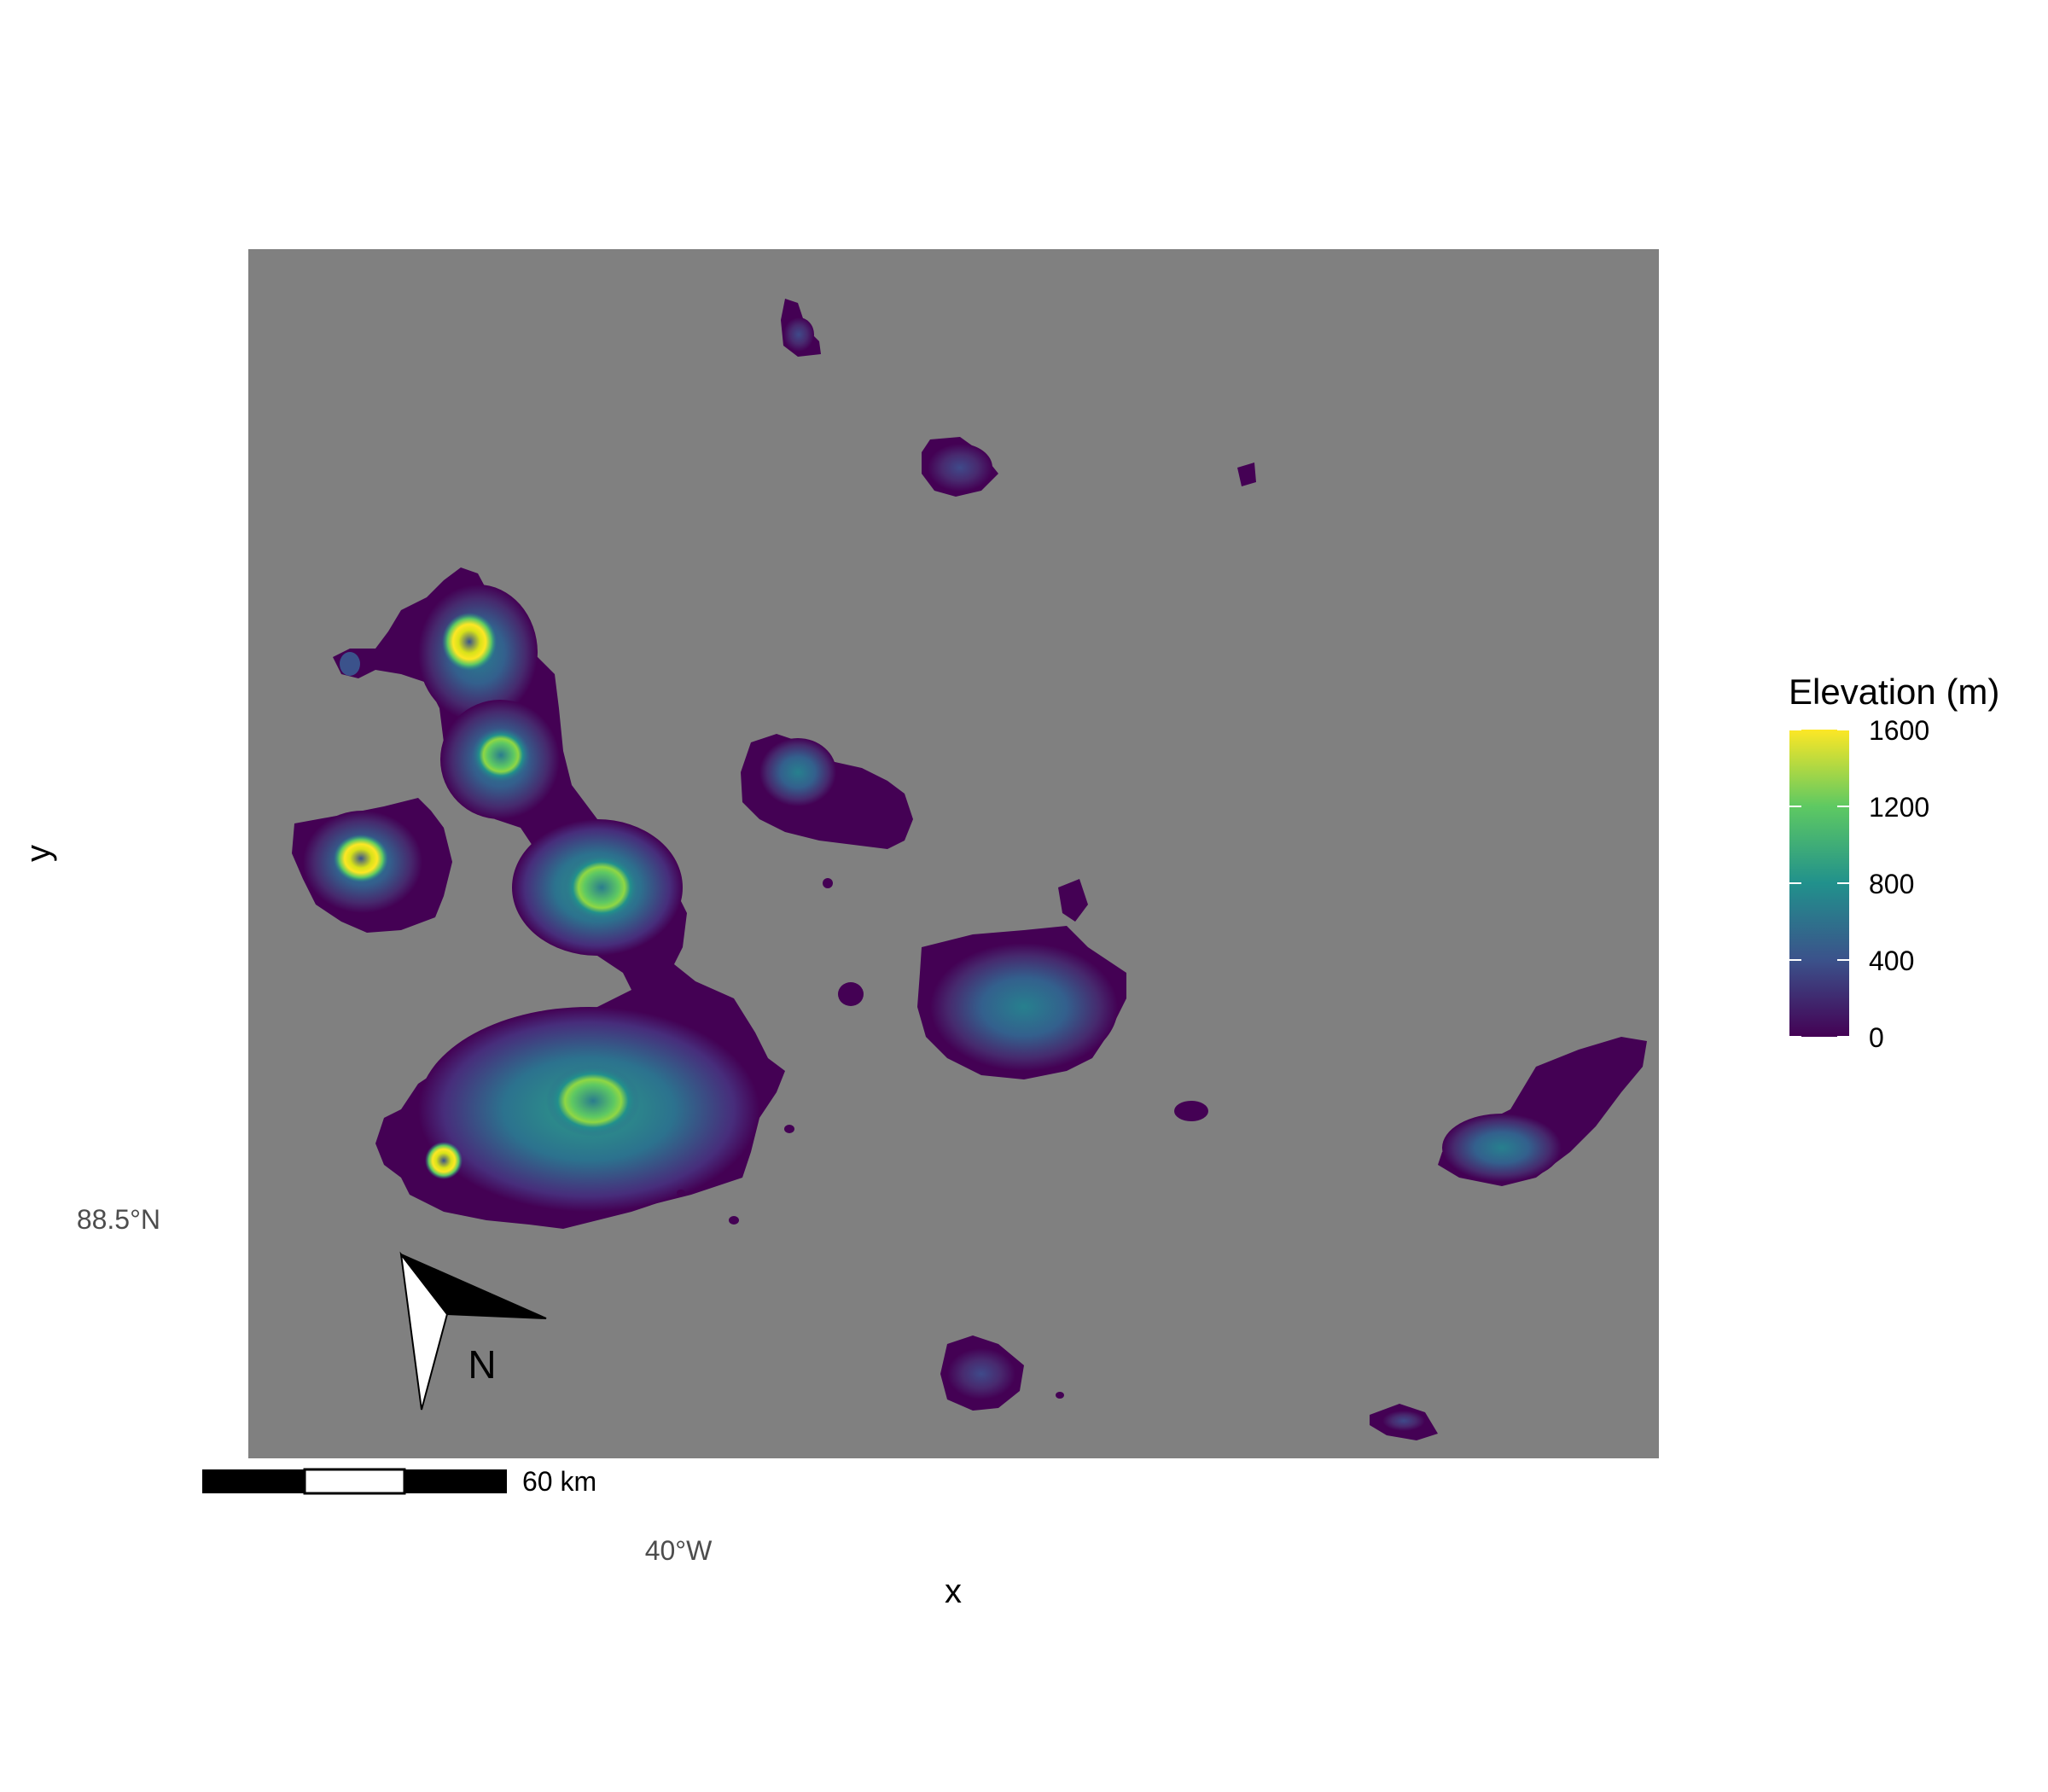 This screenshot has width=2048, height=1792. What do you see at coordinates (1894, 692) in the screenshot?
I see `legend-title: Elevation (m)` at bounding box center [1894, 692].